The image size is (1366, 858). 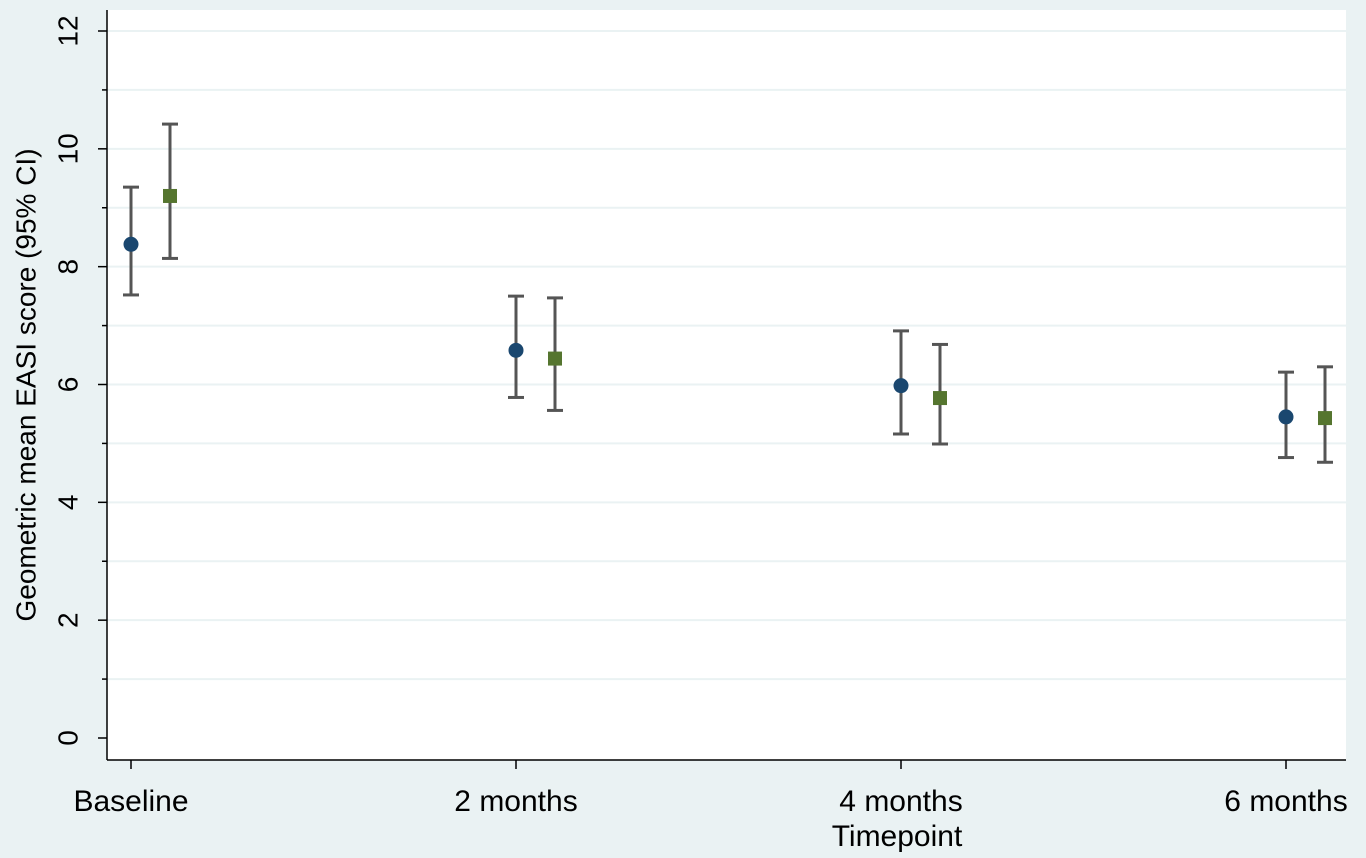 What do you see at coordinates (897, 836) in the screenshot?
I see `x-axis-title: Timepoint` at bounding box center [897, 836].